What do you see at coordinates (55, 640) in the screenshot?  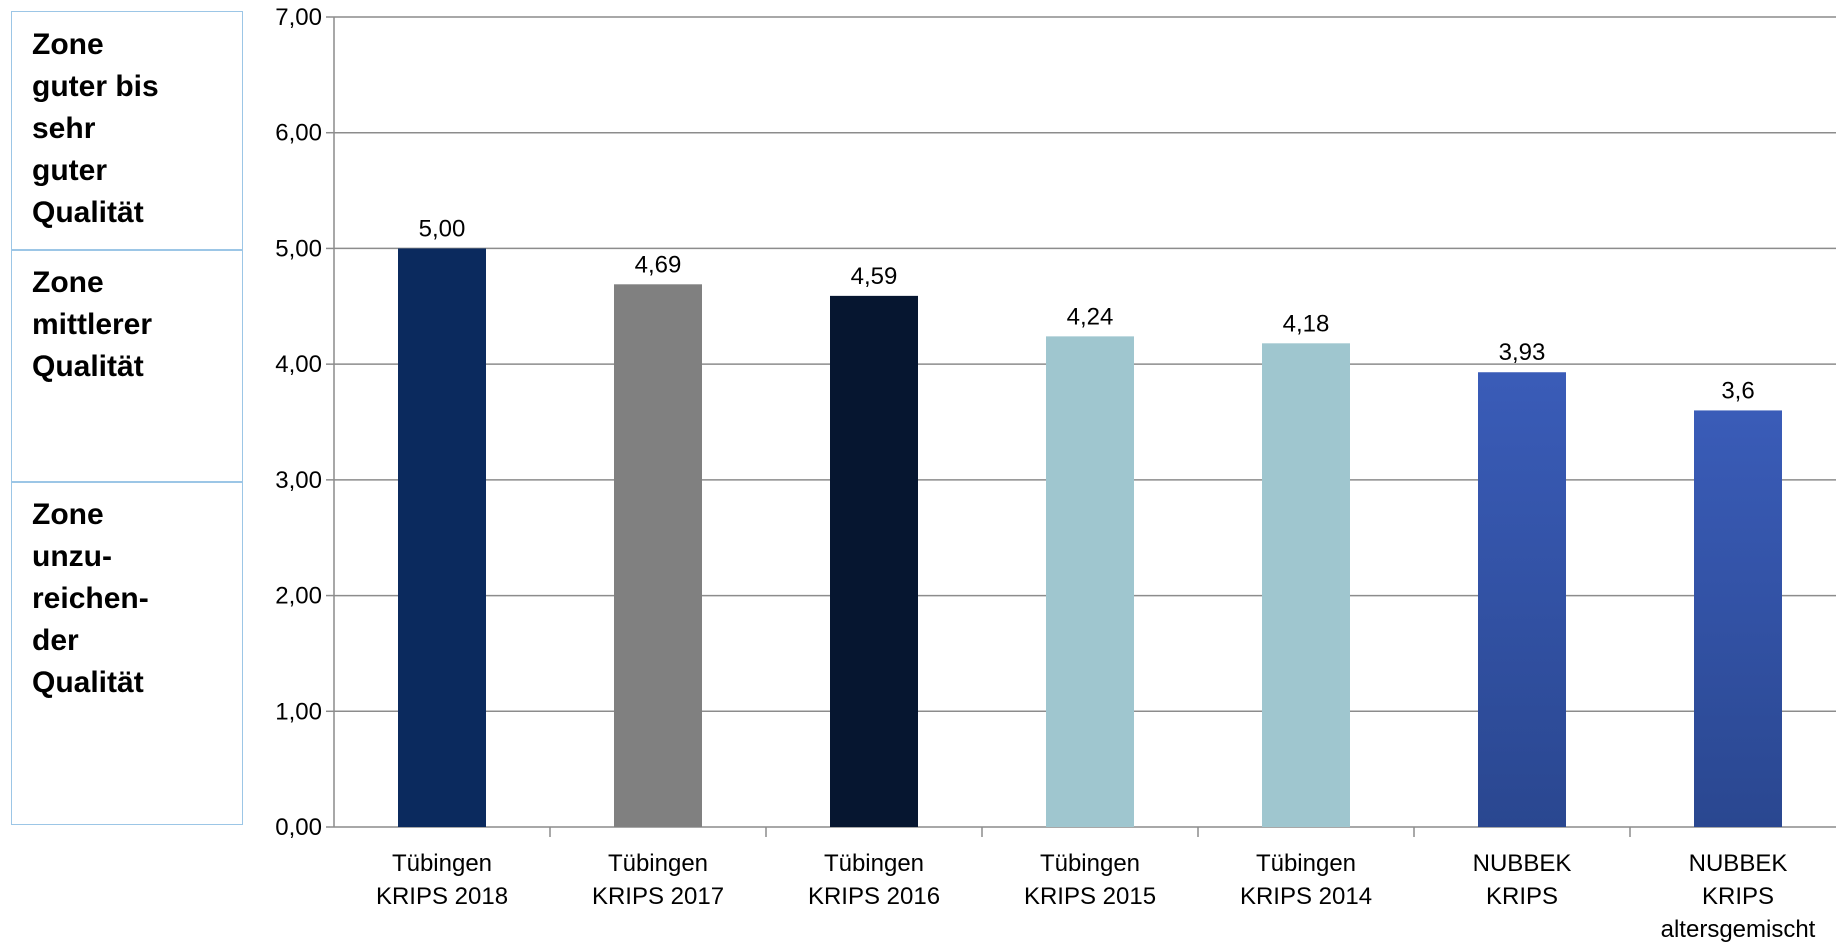 I see `zone-label-line: der` at bounding box center [55, 640].